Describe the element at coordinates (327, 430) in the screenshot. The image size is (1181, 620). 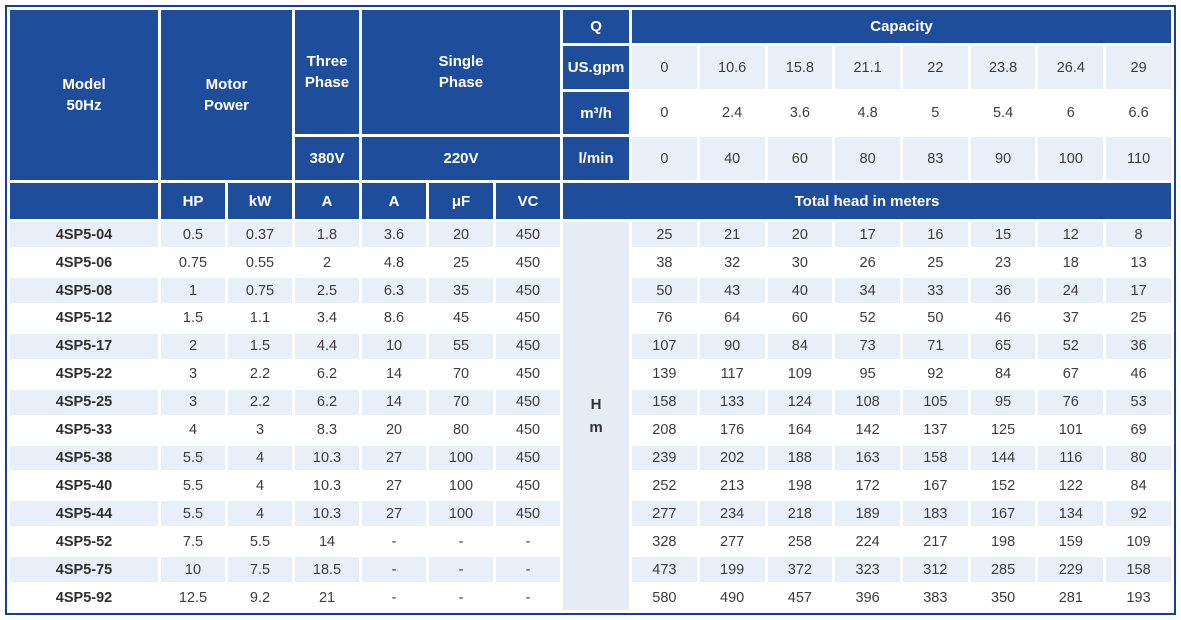
I see `a-380v-cell: 8.3` at that location.